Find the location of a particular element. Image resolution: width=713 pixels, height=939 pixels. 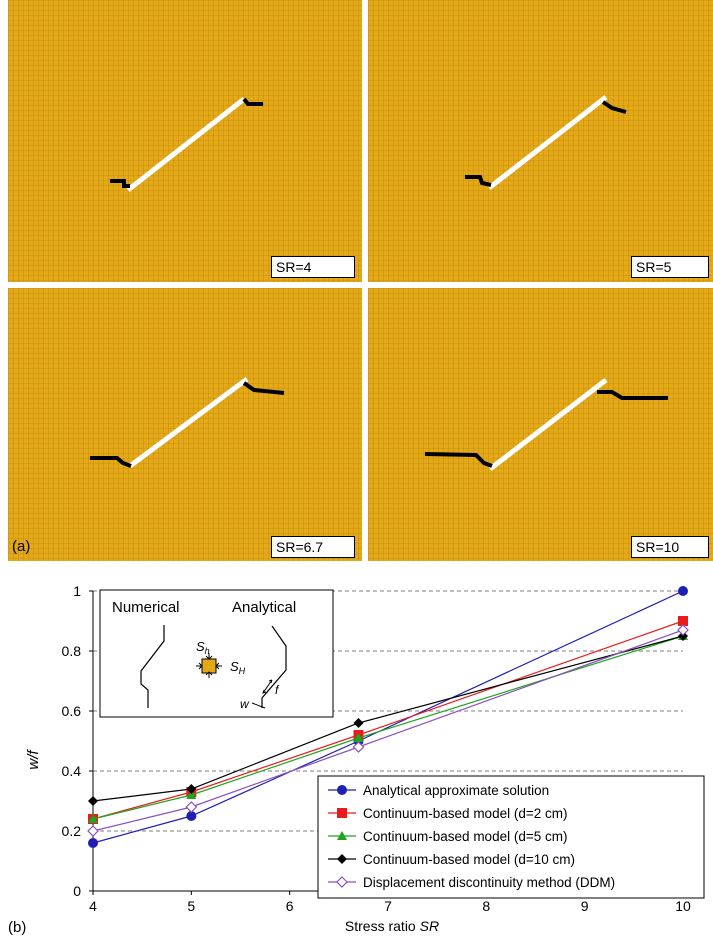

fracture-sr4 is located at coordinates (186, 144).